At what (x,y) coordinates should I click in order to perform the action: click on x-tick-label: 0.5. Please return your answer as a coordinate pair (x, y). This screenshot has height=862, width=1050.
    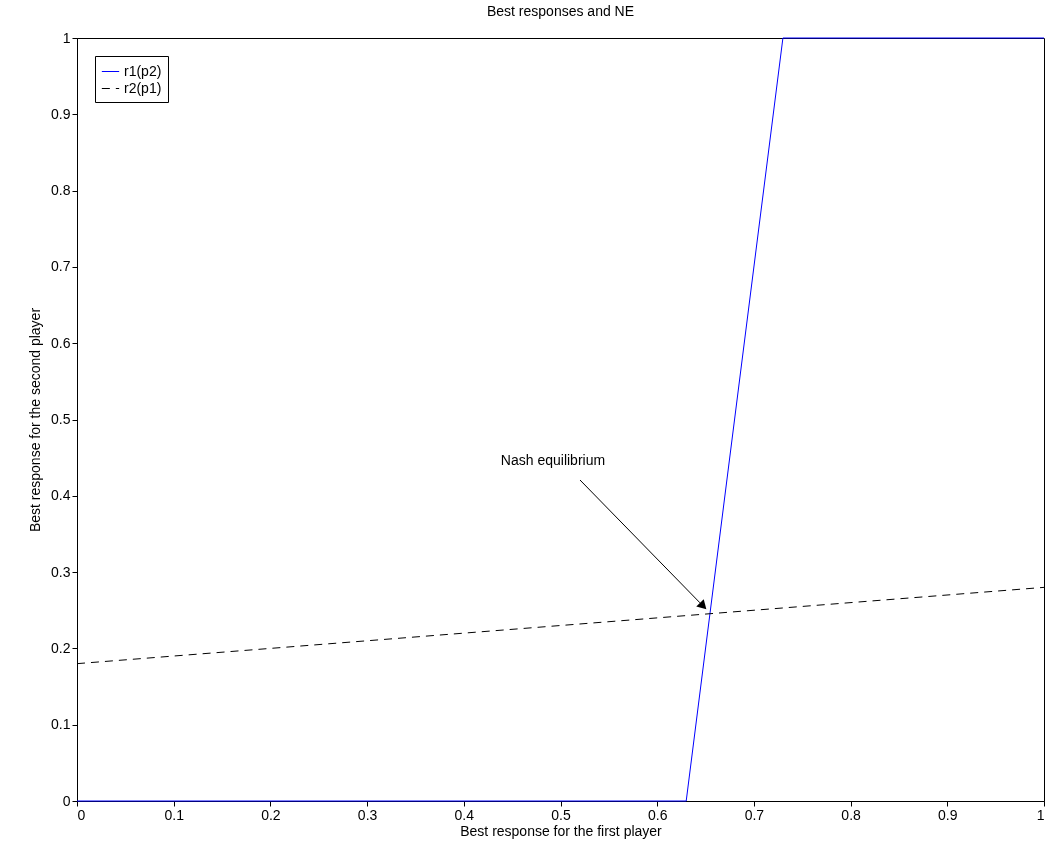
    Looking at the image, I should click on (561, 814).